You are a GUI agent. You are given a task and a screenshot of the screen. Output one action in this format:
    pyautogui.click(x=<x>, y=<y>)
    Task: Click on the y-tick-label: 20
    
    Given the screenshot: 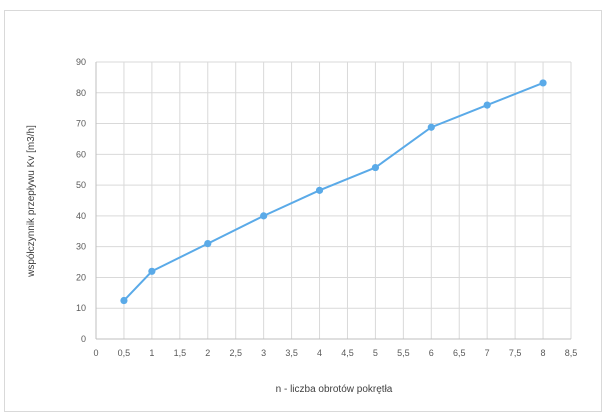 What is the action you would take?
    pyautogui.click(x=81, y=277)
    